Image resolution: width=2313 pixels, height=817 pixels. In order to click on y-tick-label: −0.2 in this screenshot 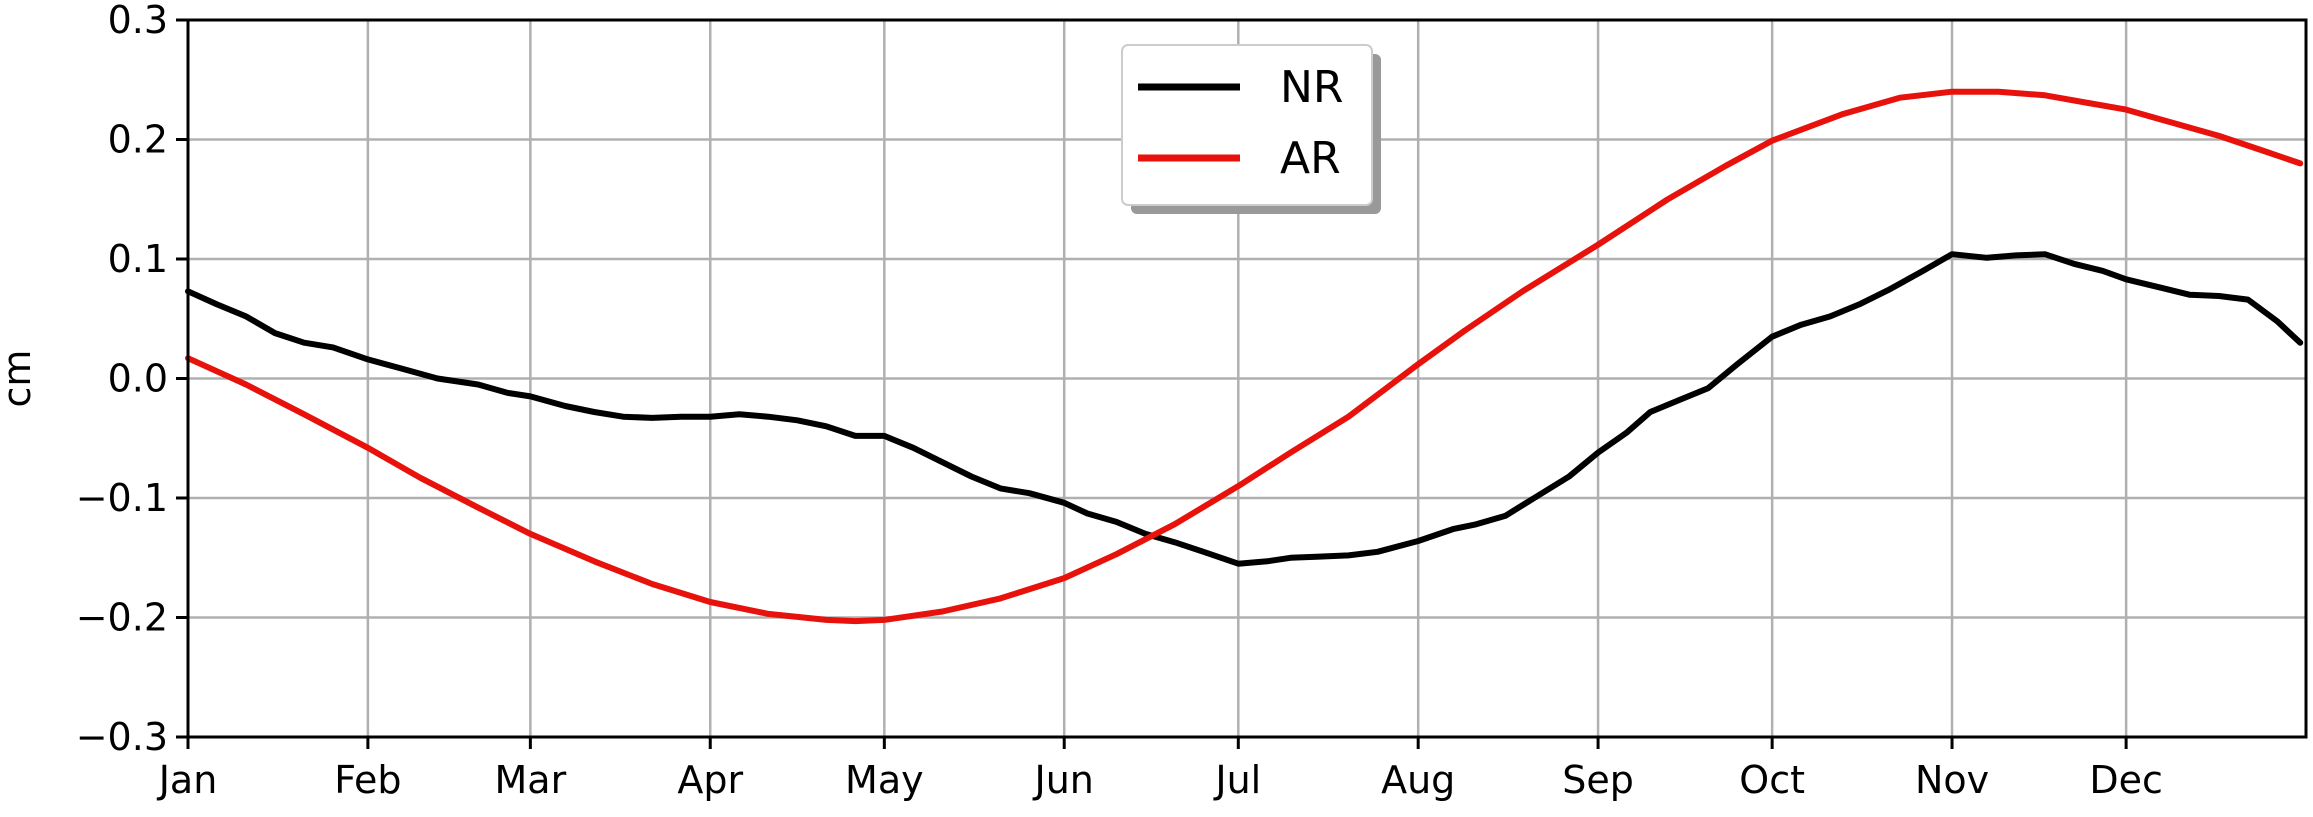, I will do `click(122, 618)`.